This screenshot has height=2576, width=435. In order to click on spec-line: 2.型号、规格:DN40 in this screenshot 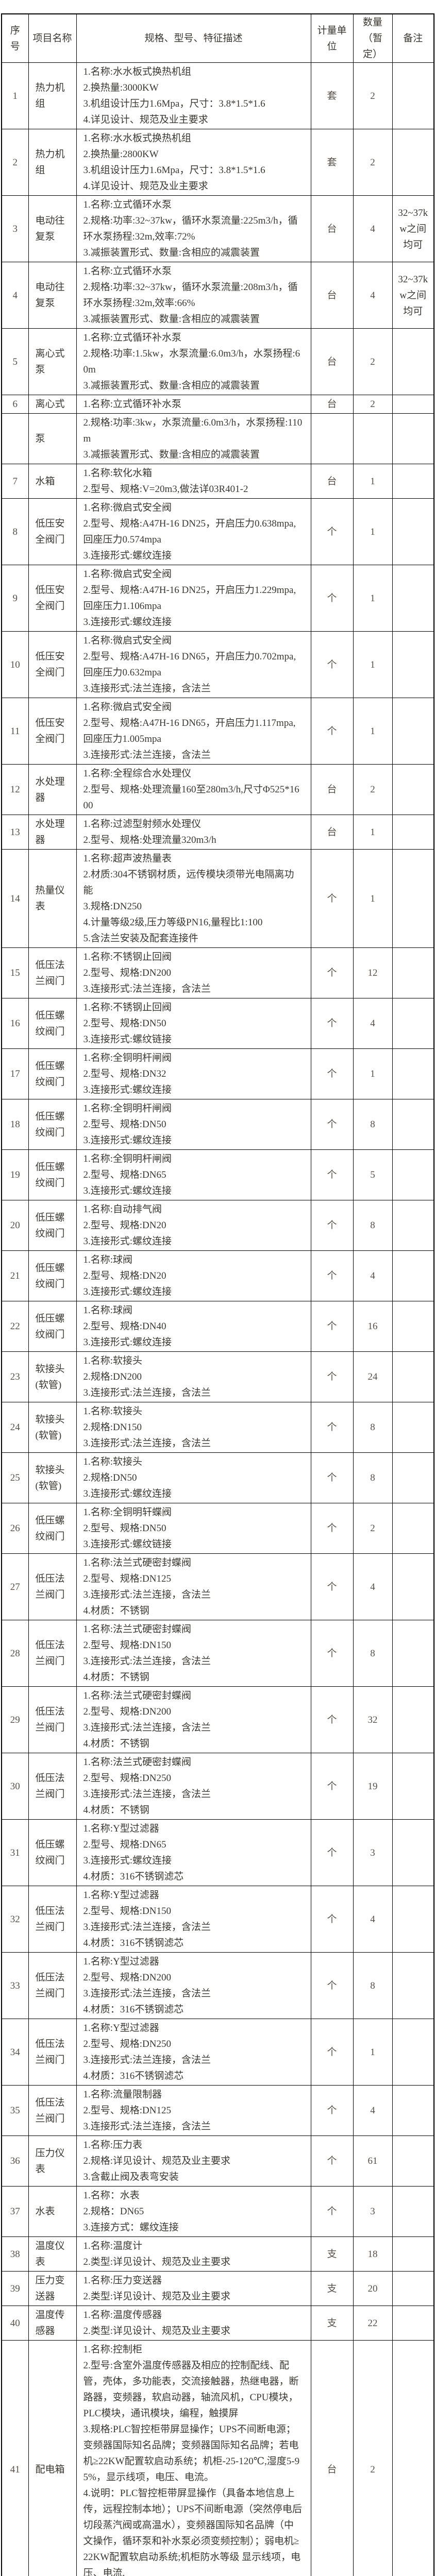, I will do `click(193, 1326)`.